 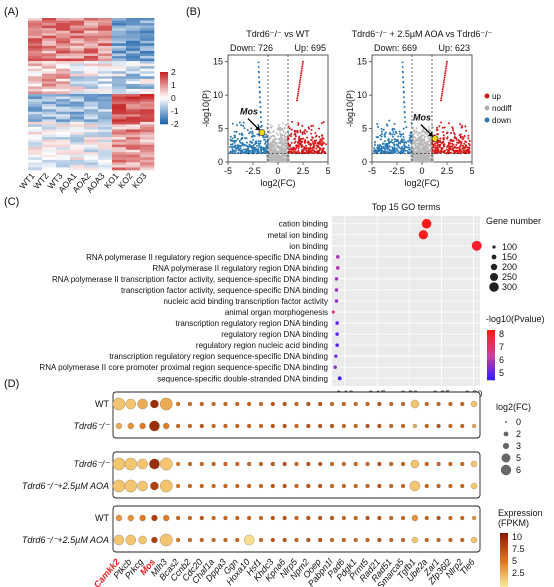 What do you see at coordinates (12, 384) in the screenshot?
I see `panel-d-label: (D)` at bounding box center [12, 384].